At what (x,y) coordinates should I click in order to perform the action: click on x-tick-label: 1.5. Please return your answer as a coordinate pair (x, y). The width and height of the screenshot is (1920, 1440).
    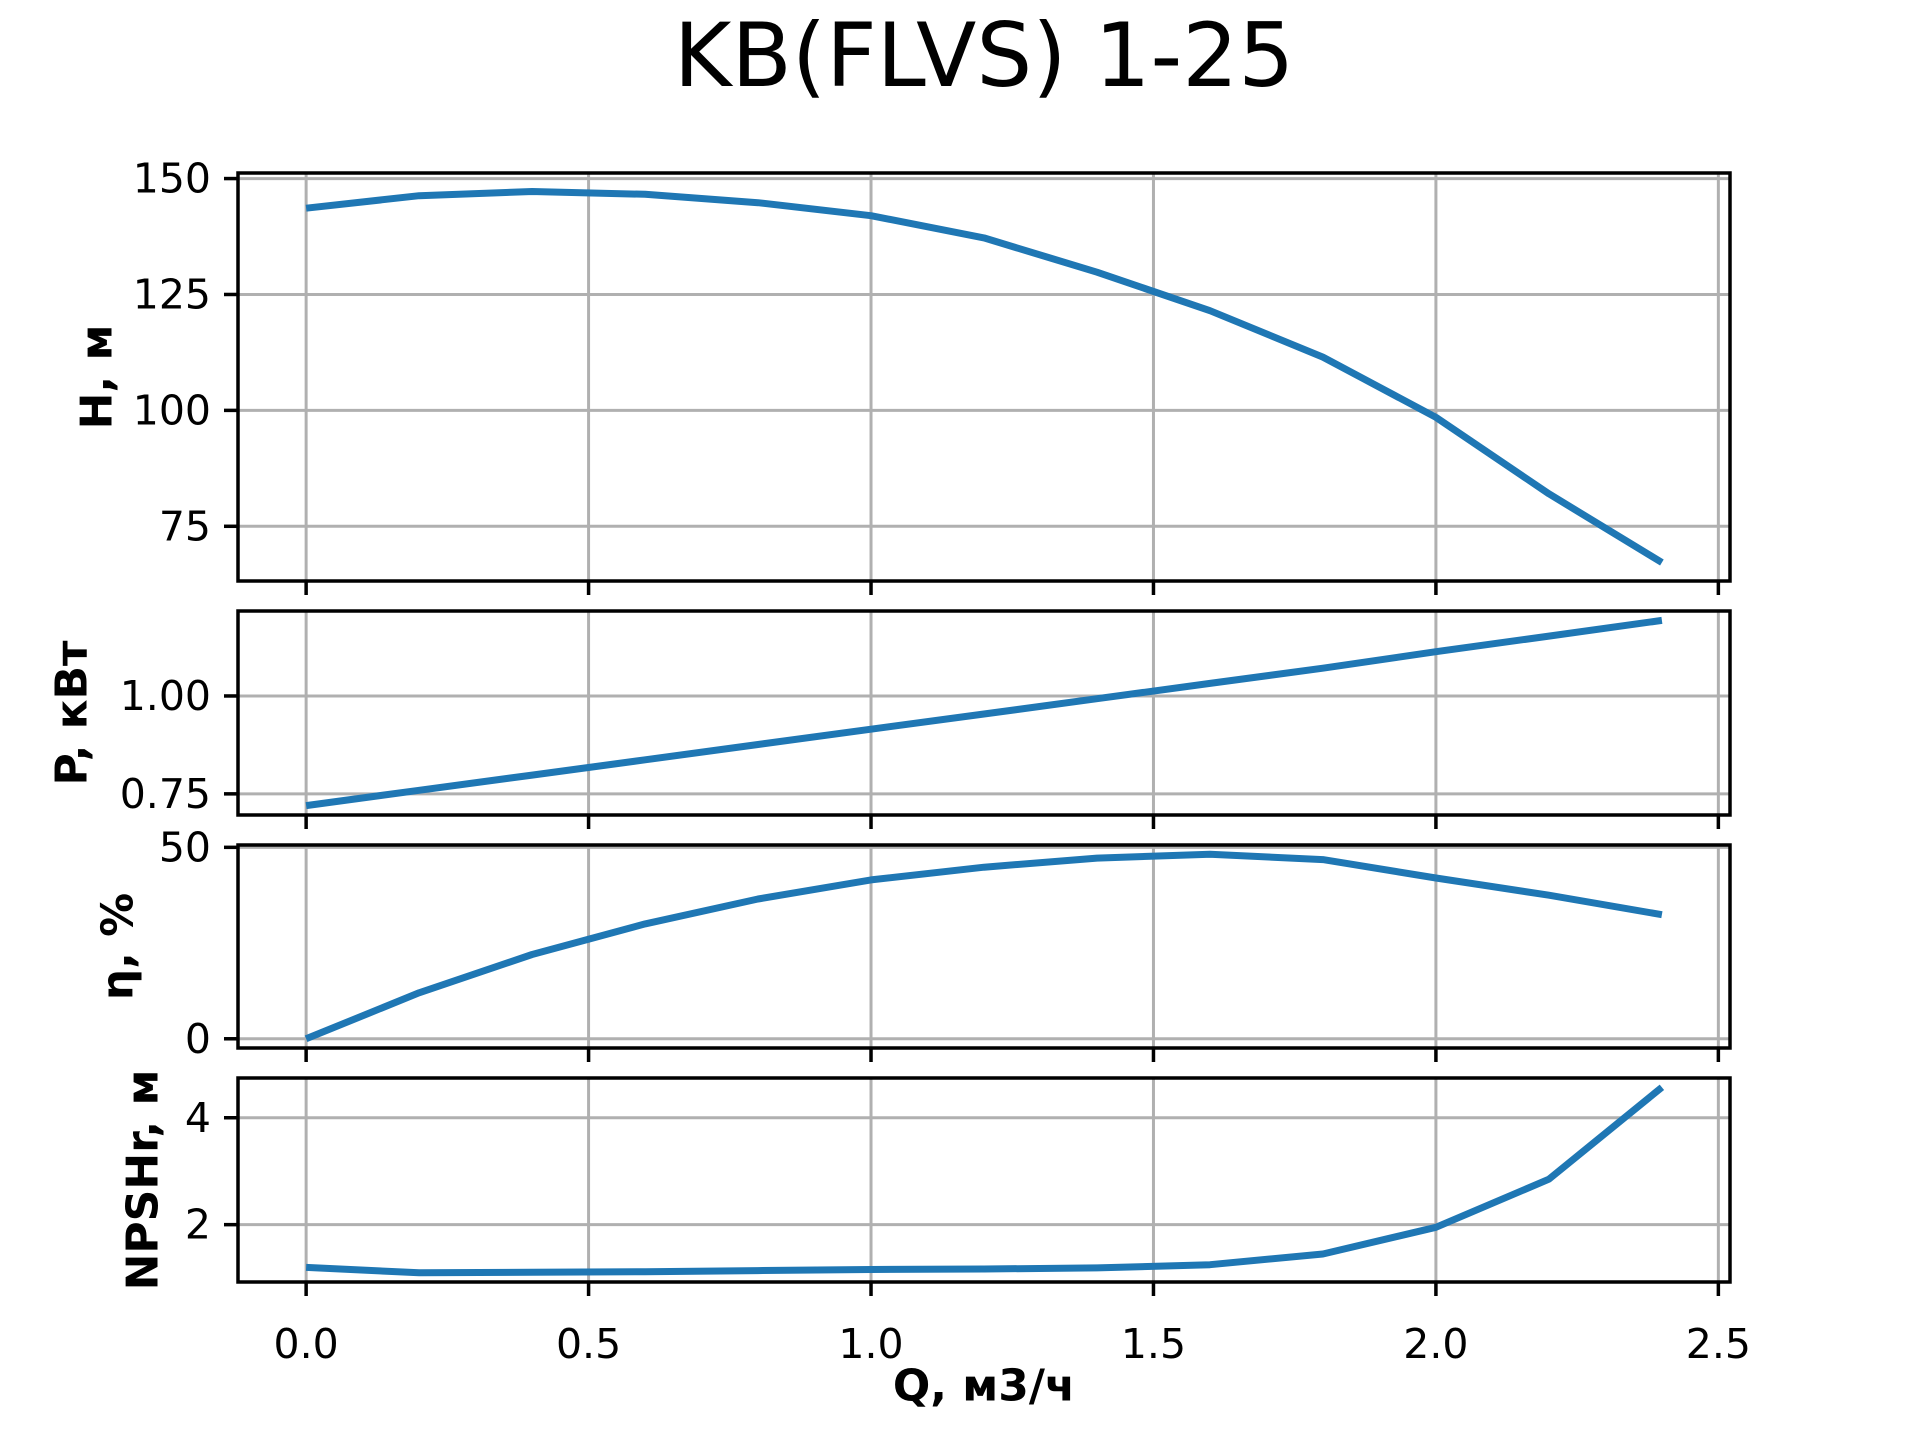
    Looking at the image, I should click on (1153, 1344).